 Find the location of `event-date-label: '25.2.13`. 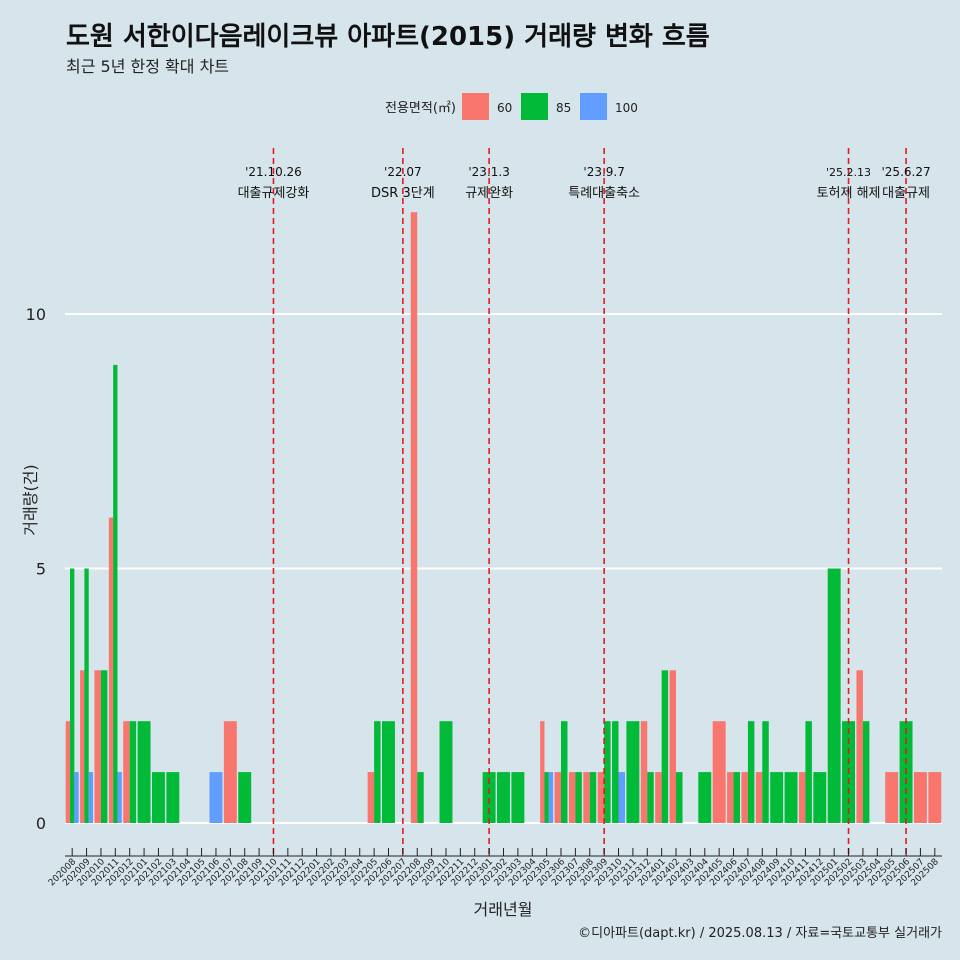

event-date-label: '25.2.13 is located at coordinates (848, 172).